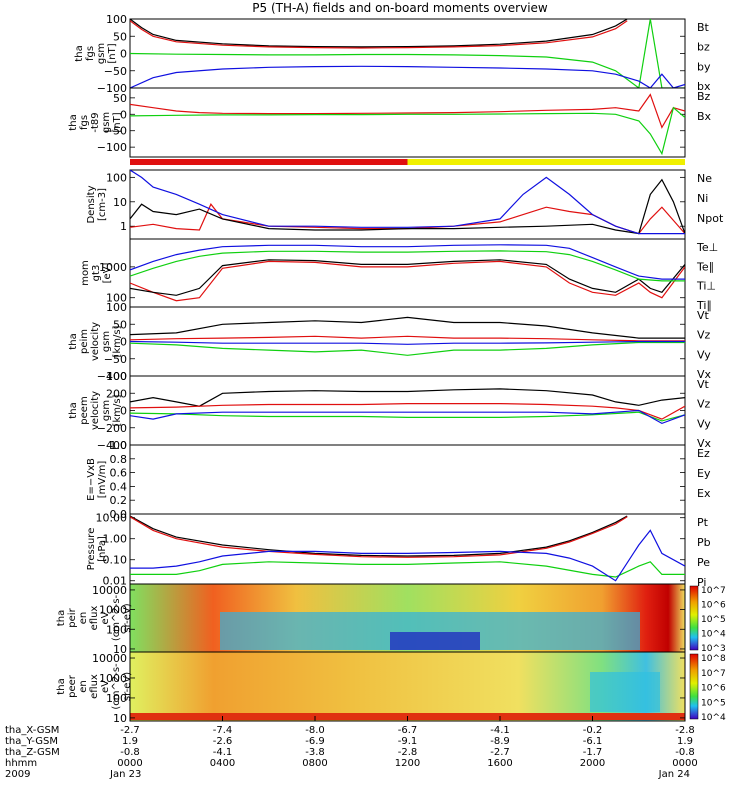 The image size is (750, 800). Describe the element at coordinates (704, 374) in the screenshot. I see `legend-entry: Vx` at that location.